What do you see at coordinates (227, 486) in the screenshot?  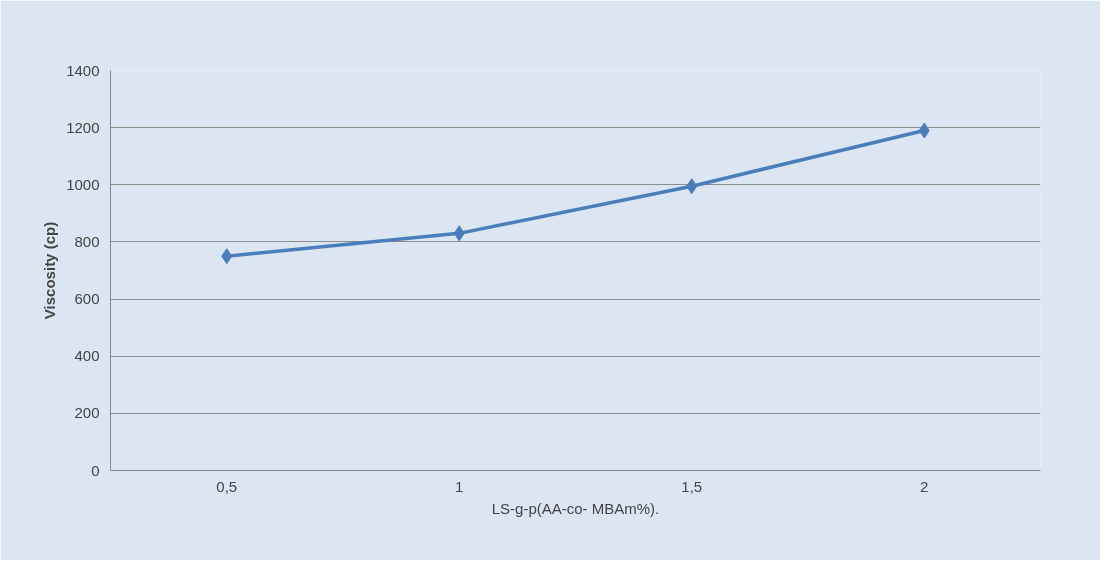 I see `x-tick-label: 0,5` at bounding box center [227, 486].